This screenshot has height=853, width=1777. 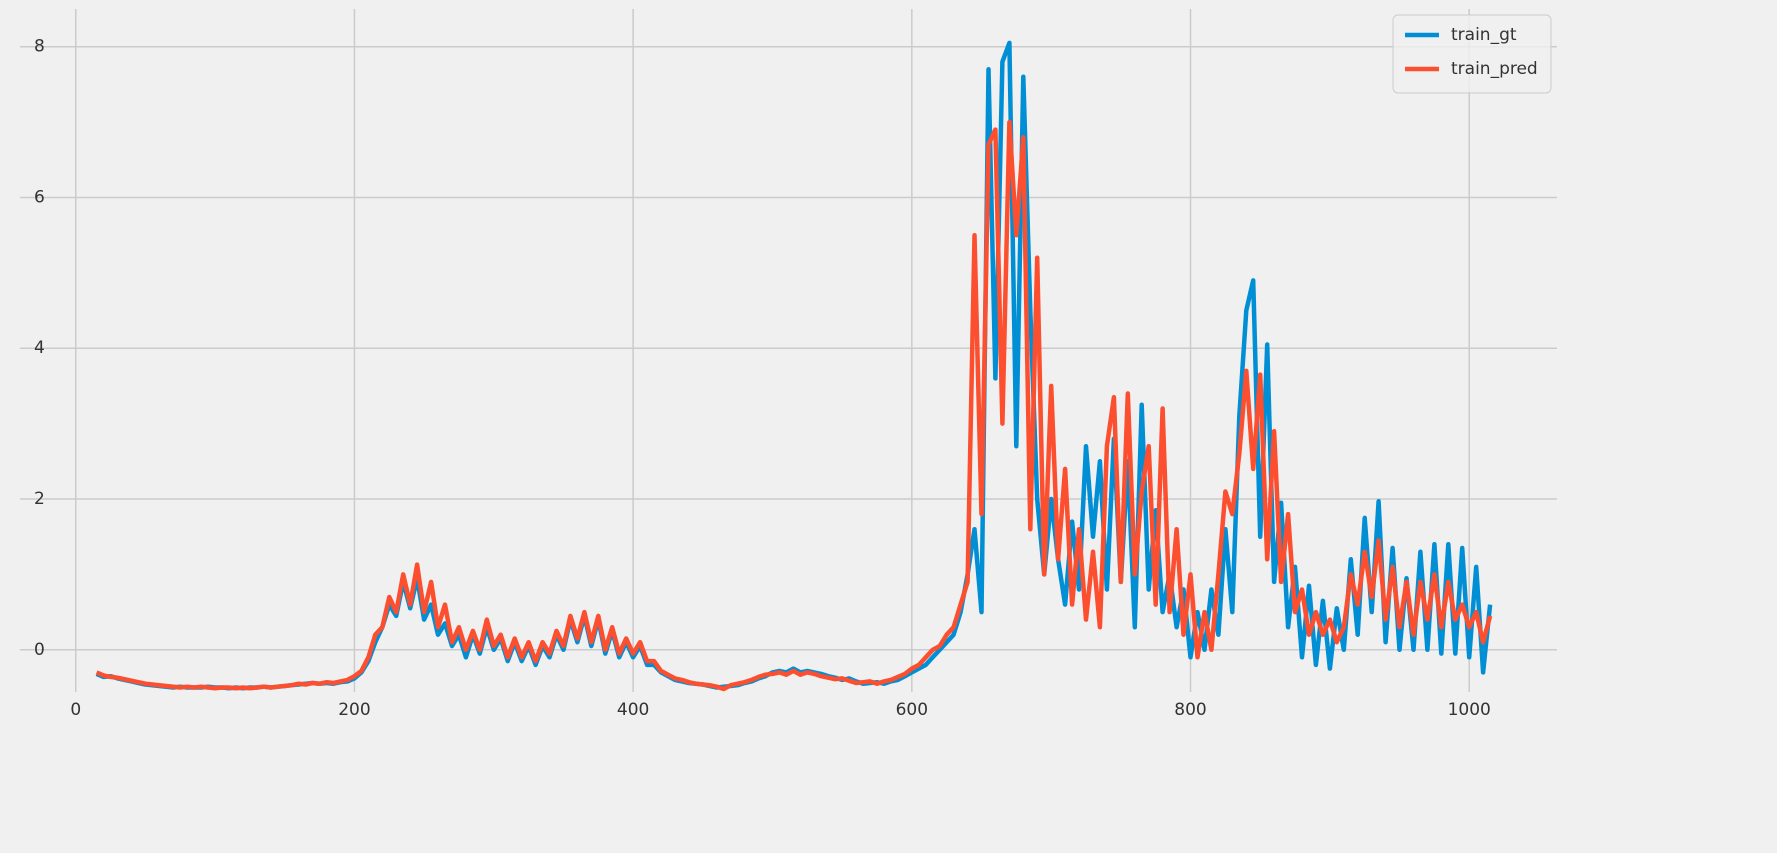 I want to click on legend-label: train_pred, so click(x=1494, y=69).